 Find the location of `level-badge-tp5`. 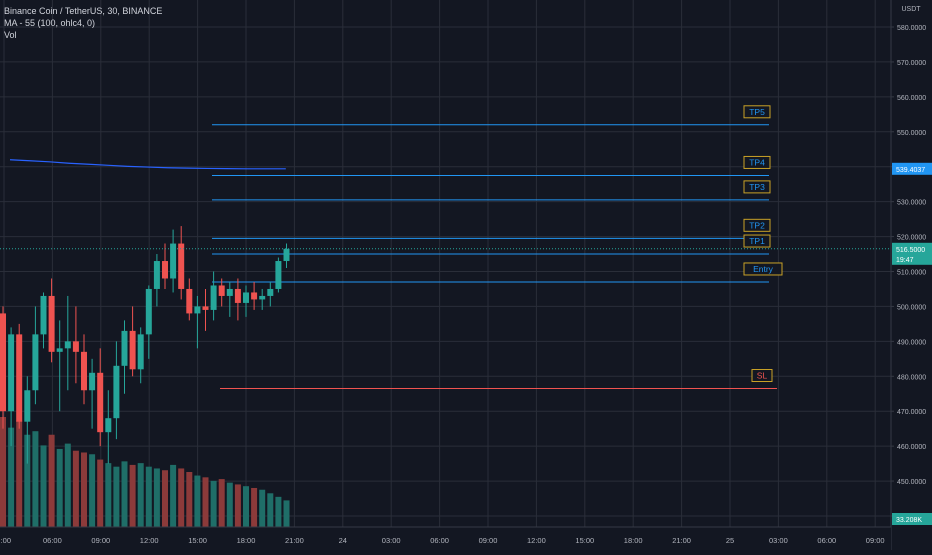

level-badge-tp5 is located at coordinates (757, 112).